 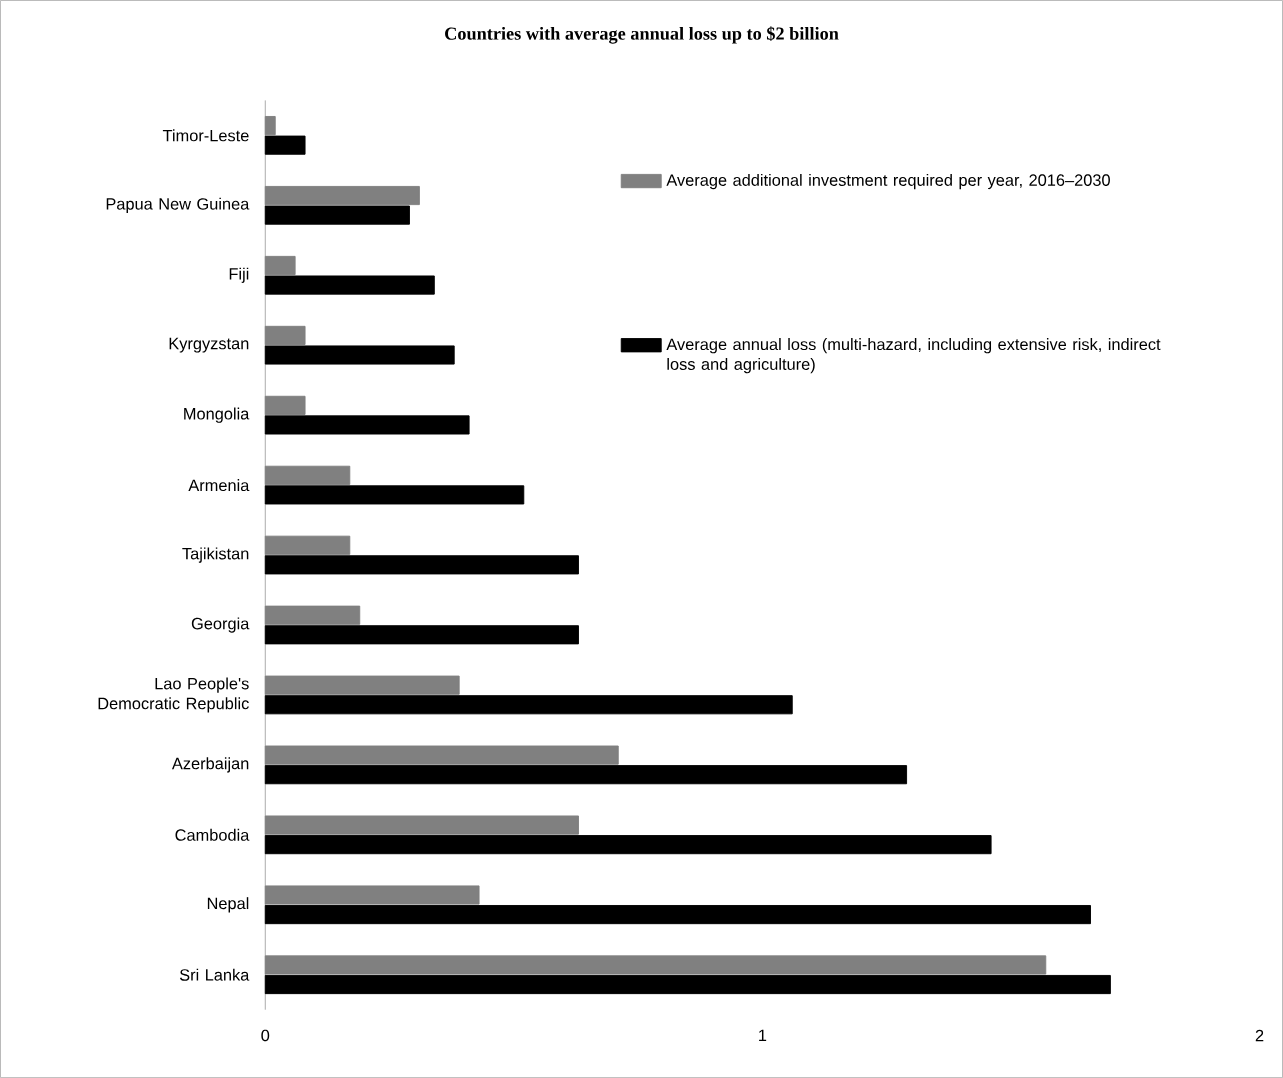 What do you see at coordinates (209, 345) in the screenshot?
I see `y-tick-label: Kyrgyzstan` at bounding box center [209, 345].